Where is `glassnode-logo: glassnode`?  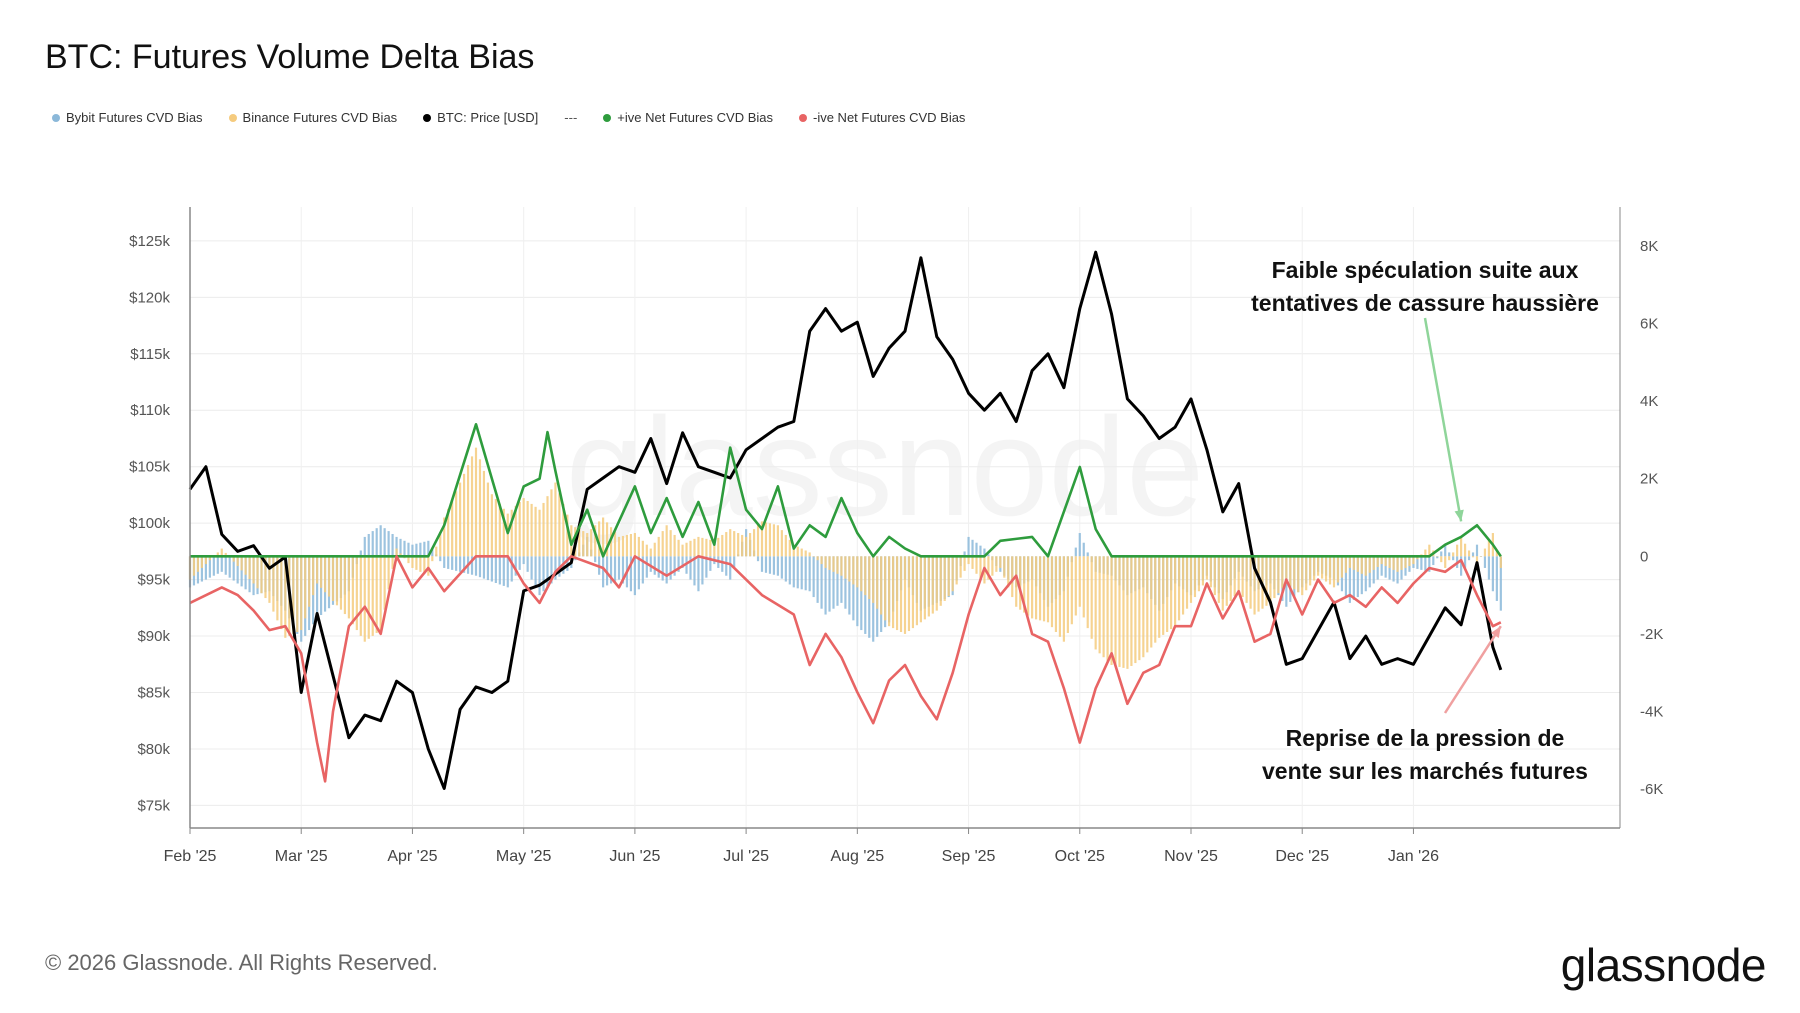
glassnode-logo: glassnode is located at coordinates (1663, 965).